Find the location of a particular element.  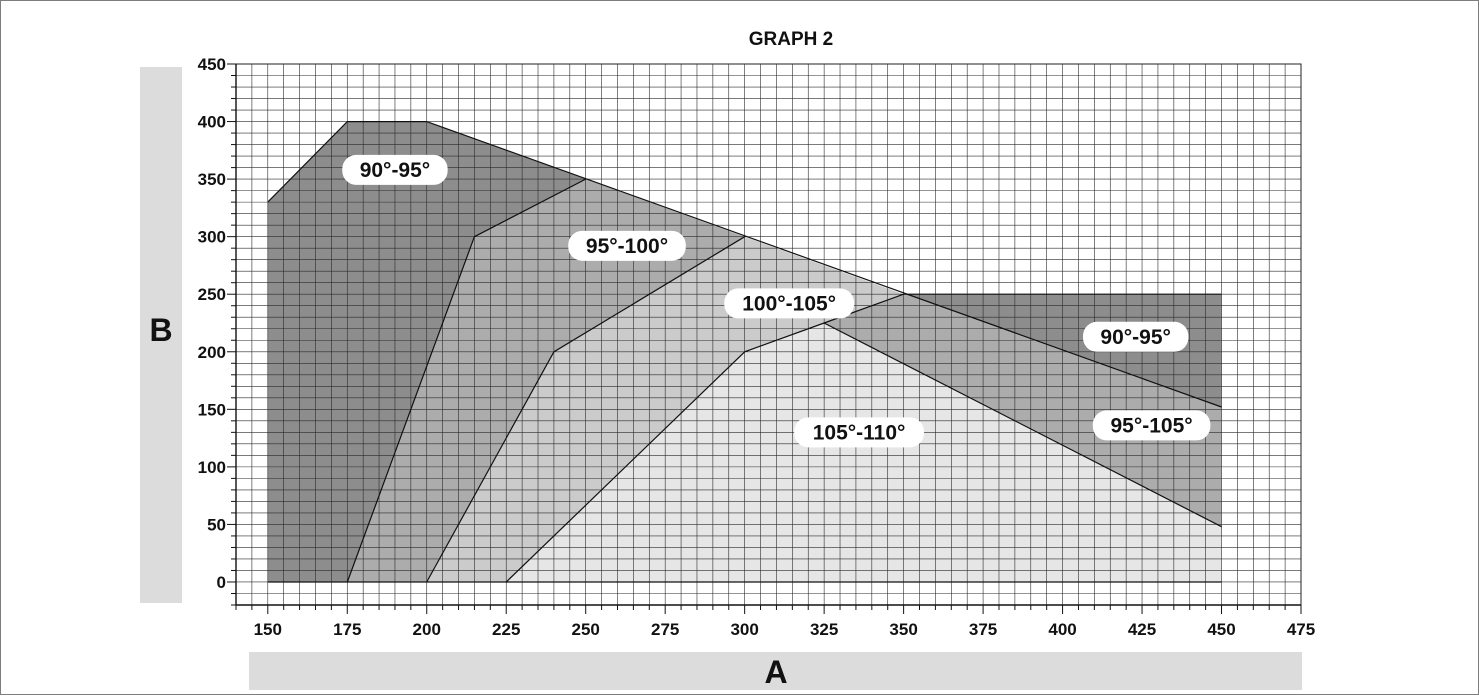

x-axis-label: A is located at coordinates (775, 672).